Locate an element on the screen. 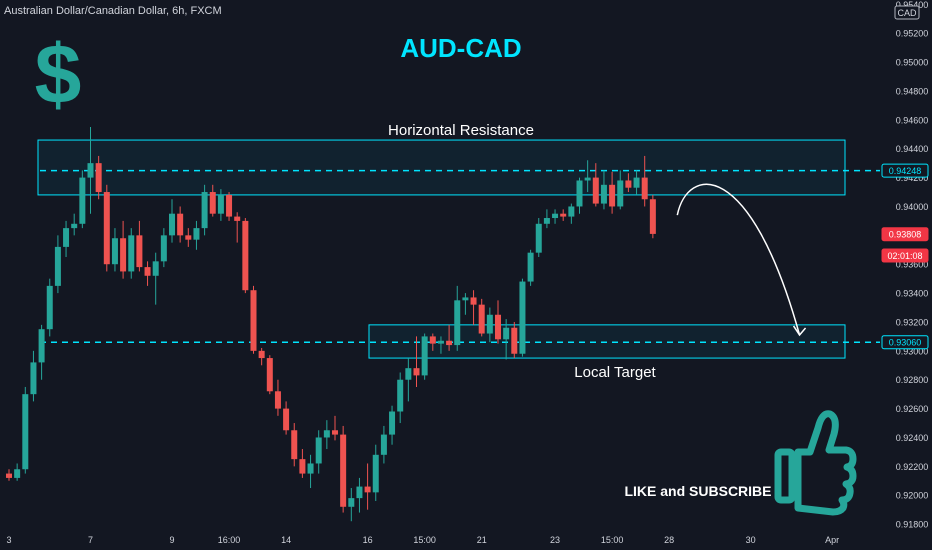 Image resolution: width=932 pixels, height=550 pixels. price-tick-label: 0.94400 is located at coordinates (912, 149).